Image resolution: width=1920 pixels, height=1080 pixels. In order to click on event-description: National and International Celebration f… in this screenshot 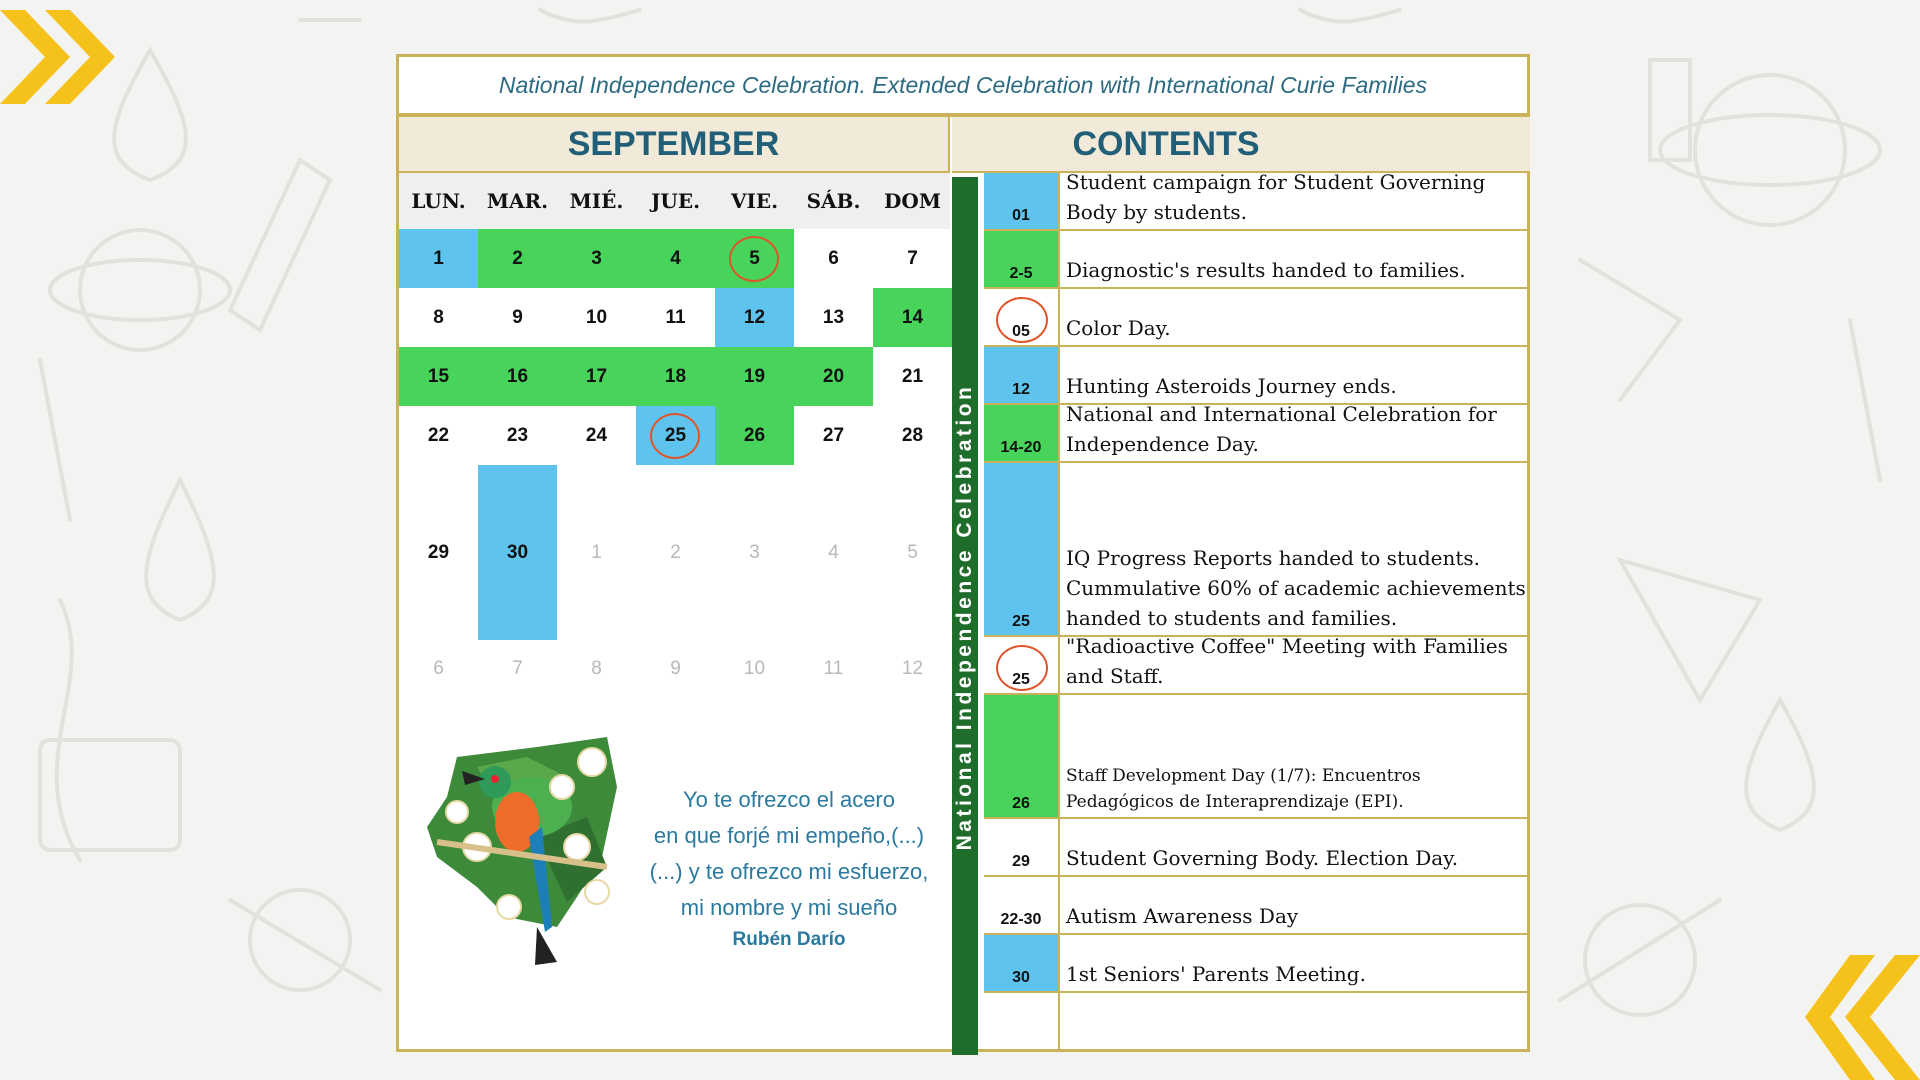, I will do `click(1281, 429)`.